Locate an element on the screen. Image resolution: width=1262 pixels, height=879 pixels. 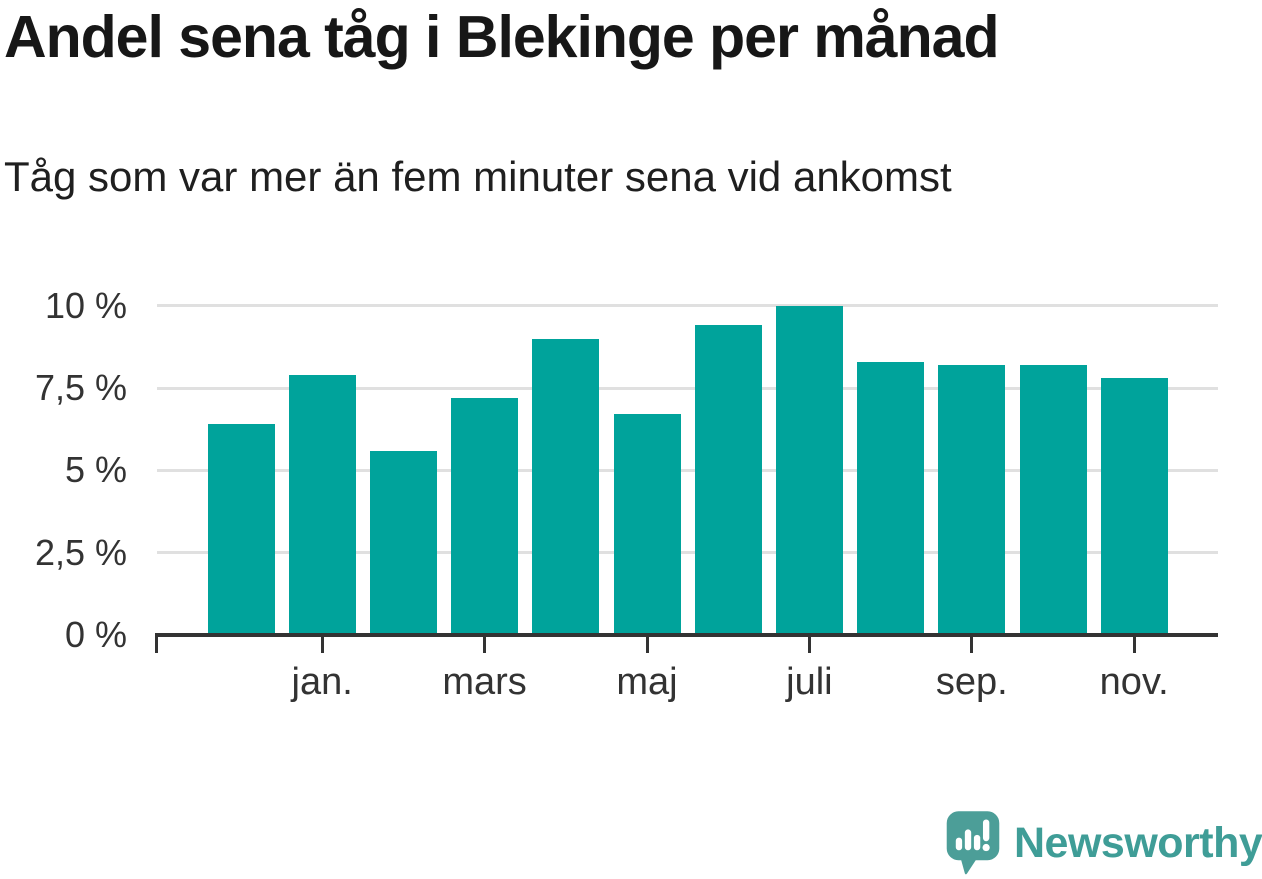
newsworthy-speech-bubble-bar-chart-icon is located at coordinates (973, 843).